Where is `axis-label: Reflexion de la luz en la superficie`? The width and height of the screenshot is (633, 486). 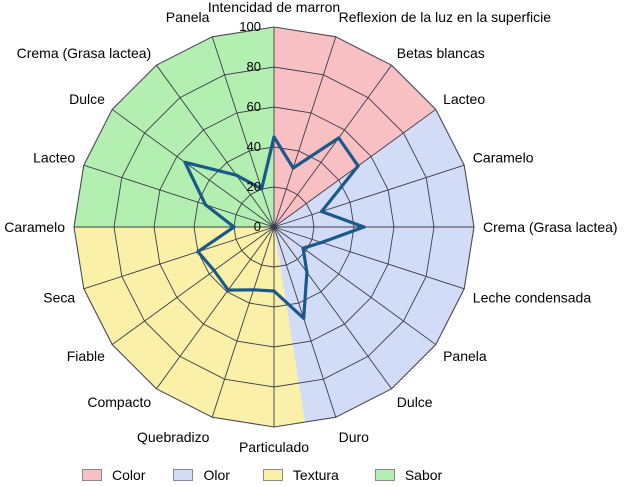
axis-label: Reflexion de la luz en la superficie is located at coordinates (445, 17).